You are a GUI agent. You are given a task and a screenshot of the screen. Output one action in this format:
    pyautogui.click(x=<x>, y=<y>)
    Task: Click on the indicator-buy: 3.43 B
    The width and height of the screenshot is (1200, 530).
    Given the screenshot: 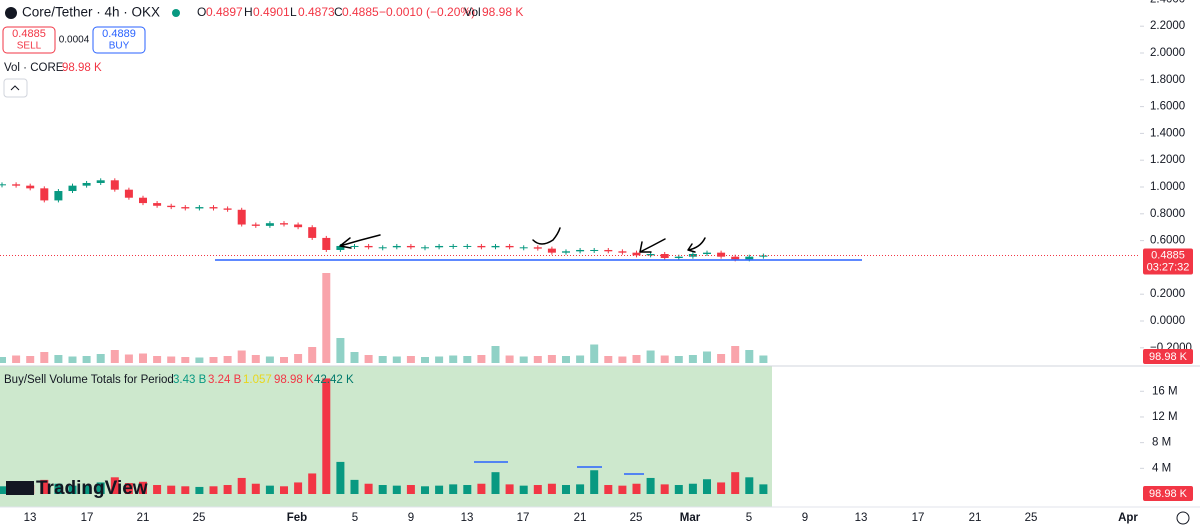 What is the action you would take?
    pyautogui.click(x=190, y=380)
    